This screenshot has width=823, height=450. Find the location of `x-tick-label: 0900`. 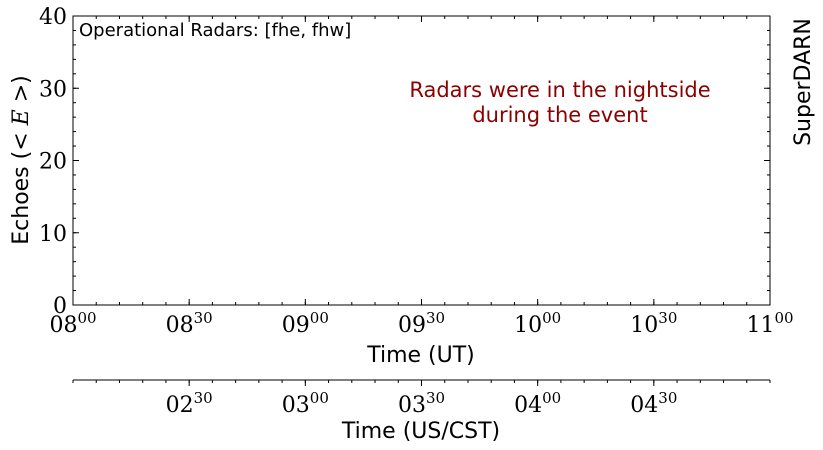

x-tick-label: 0900 is located at coordinates (305, 323).